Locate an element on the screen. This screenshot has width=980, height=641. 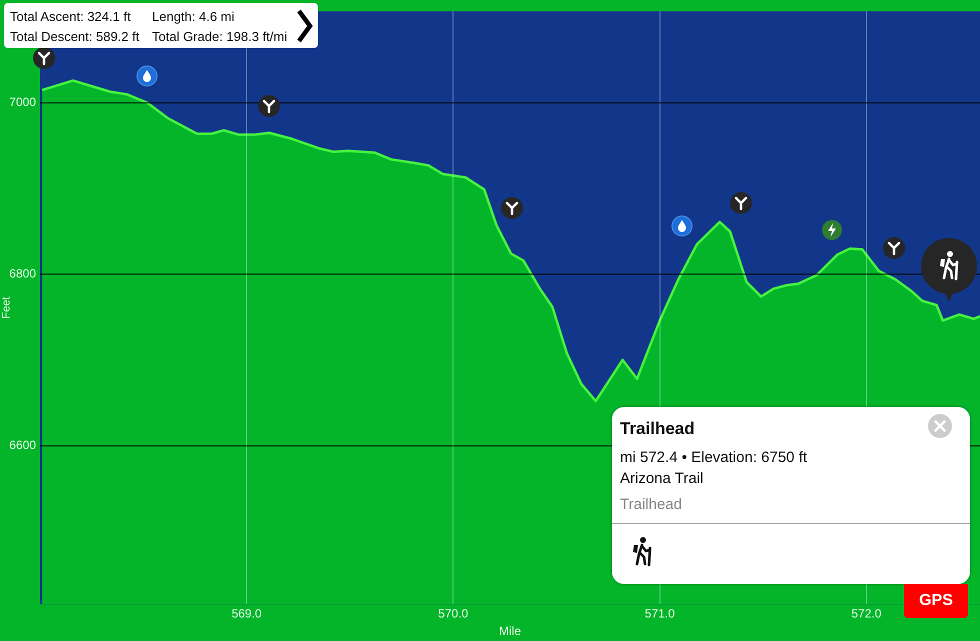
x-tick-label: 570.0 is located at coordinates (453, 613).